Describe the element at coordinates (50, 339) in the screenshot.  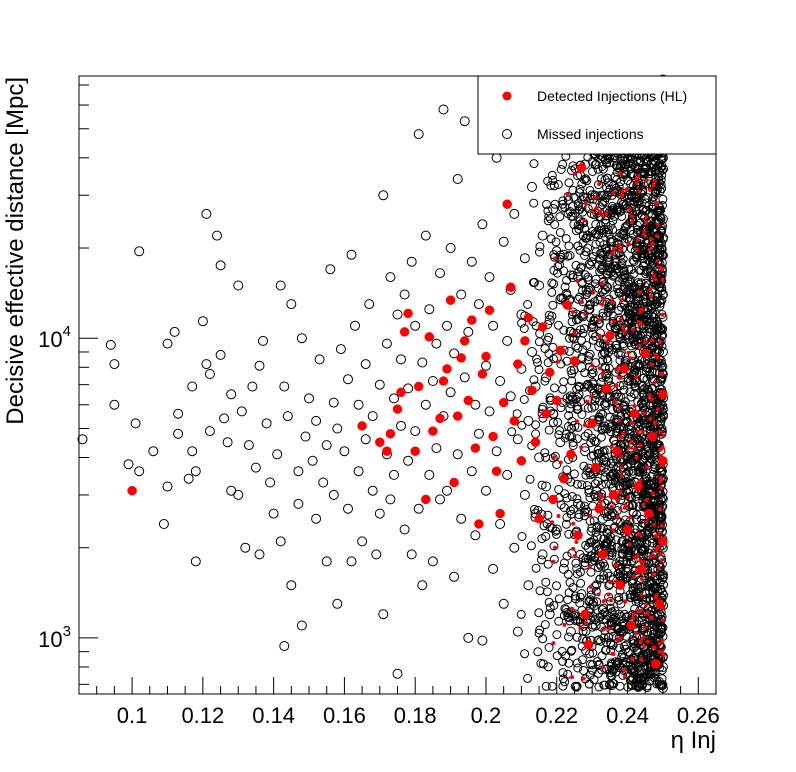
I see `y-tick-base: 10` at that location.